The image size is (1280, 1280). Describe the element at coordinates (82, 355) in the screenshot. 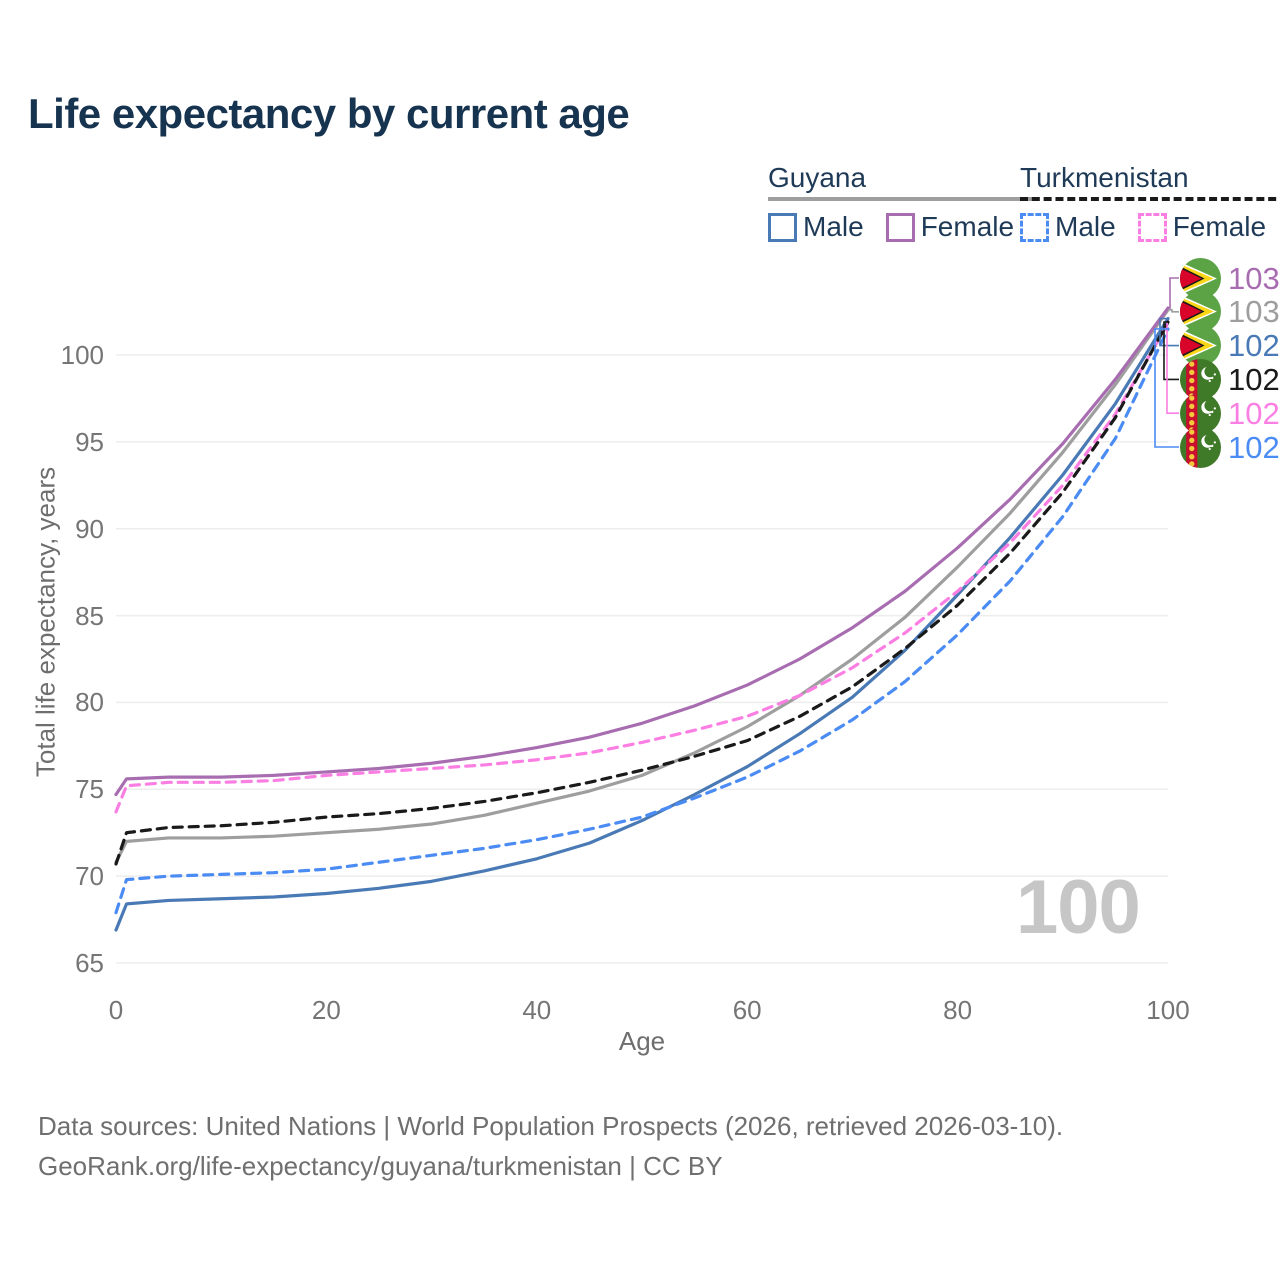

I see `y-tick: 100` at that location.